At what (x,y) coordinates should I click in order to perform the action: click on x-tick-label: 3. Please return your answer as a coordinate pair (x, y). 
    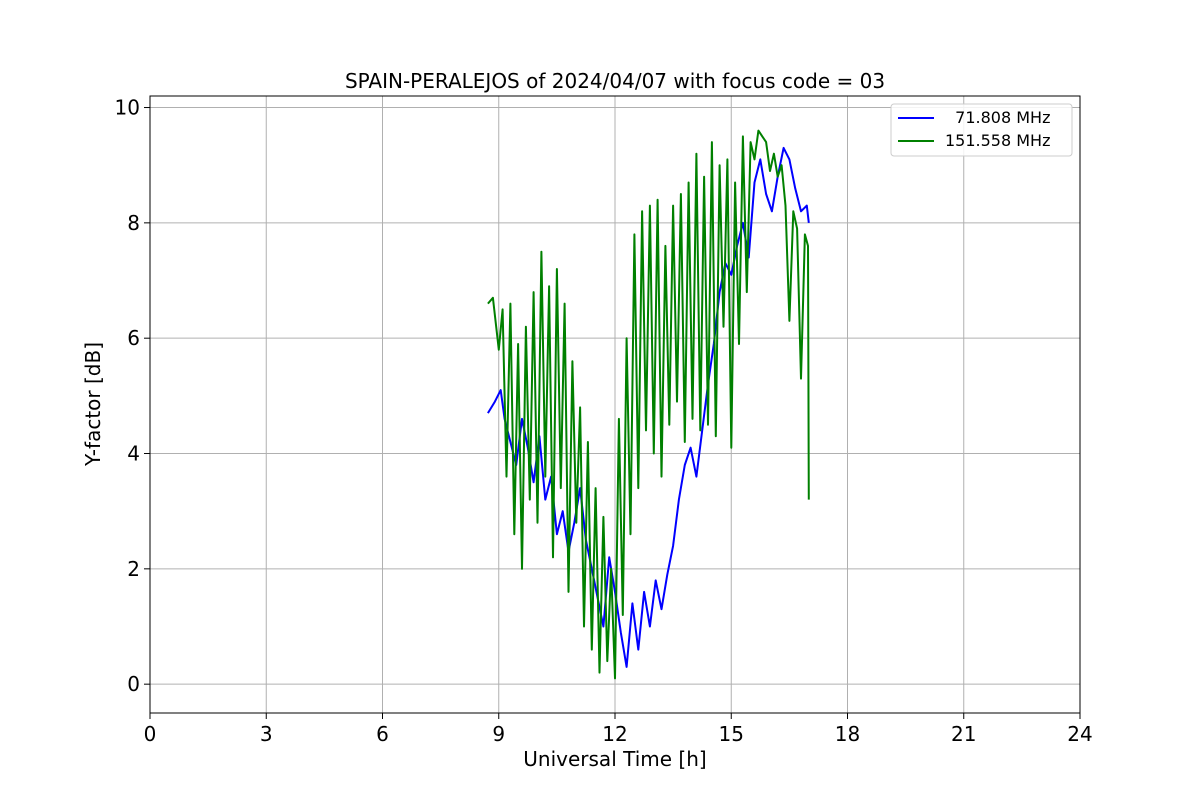
    Looking at the image, I should click on (266, 734).